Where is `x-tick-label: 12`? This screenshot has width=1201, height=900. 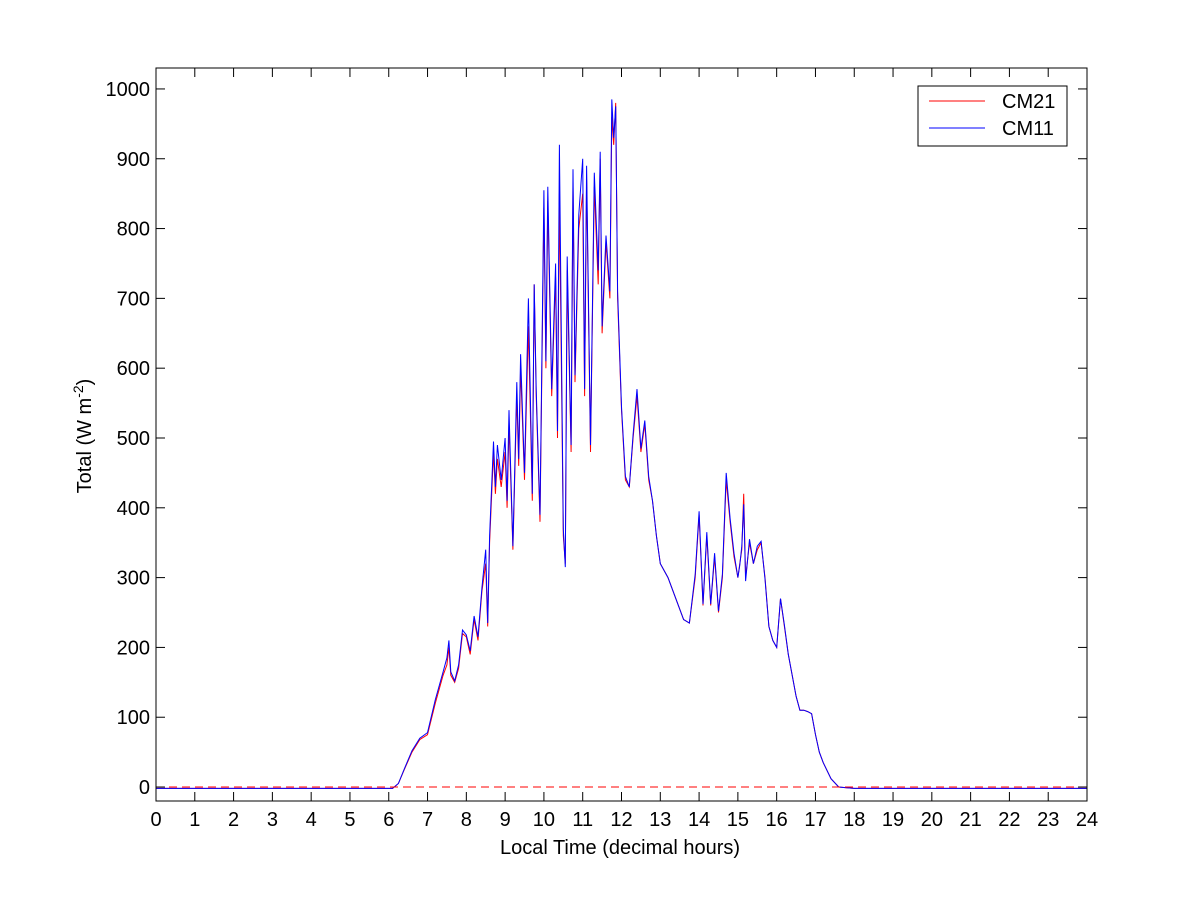
x-tick-label: 12 is located at coordinates (621, 820).